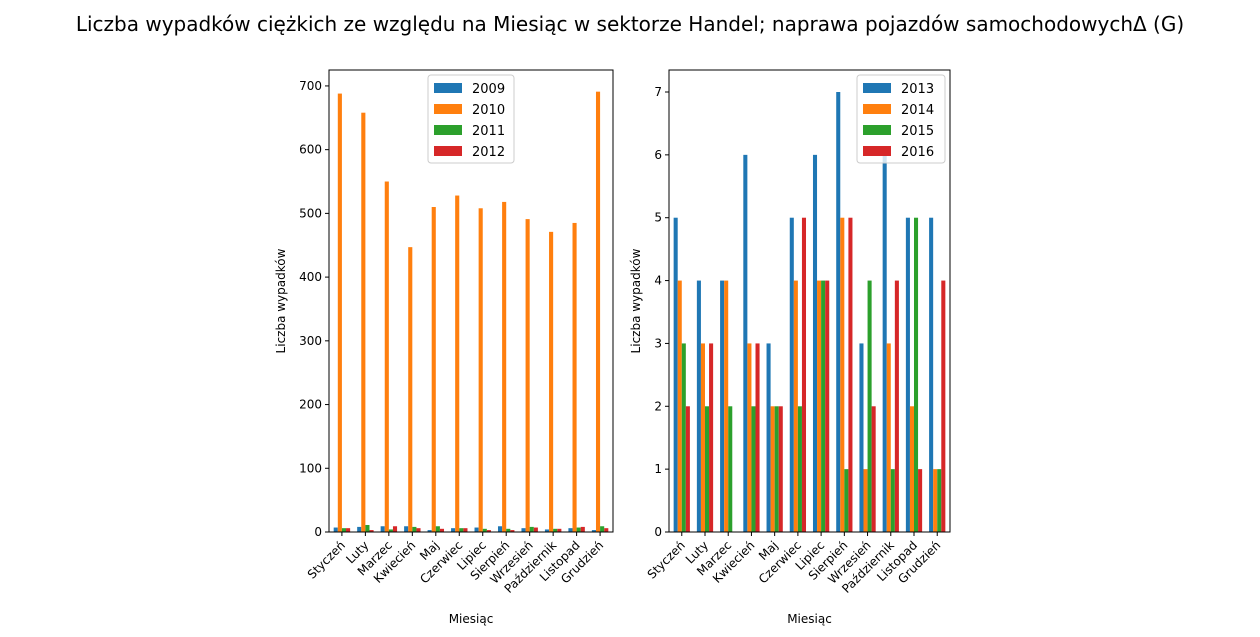 This screenshot has width=1260, height=637. I want to click on bar-2011-Listopad, so click(578, 529).